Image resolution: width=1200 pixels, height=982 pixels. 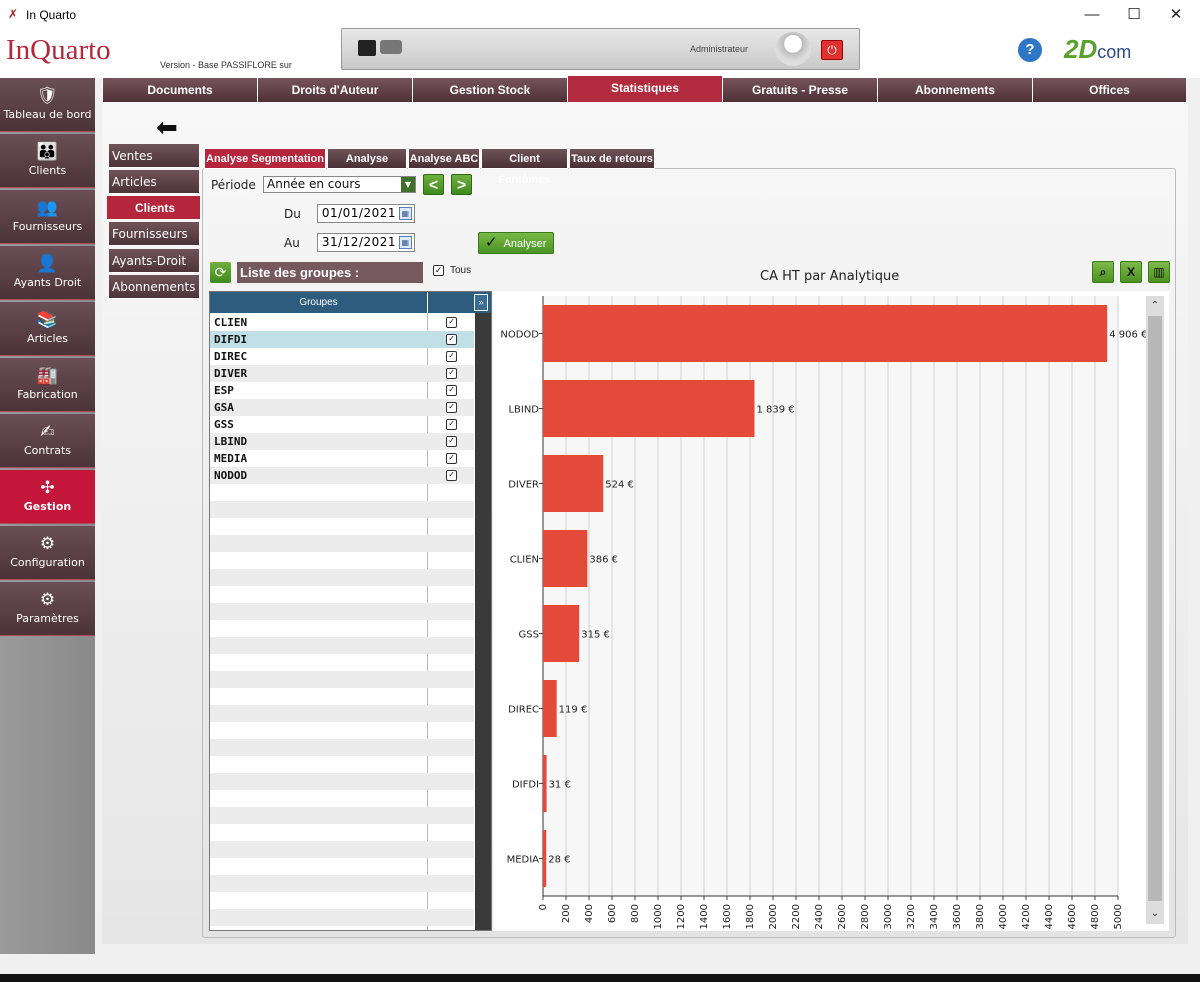 What do you see at coordinates (750, 916) in the screenshot?
I see `x-tick-label: 1800` at bounding box center [750, 916].